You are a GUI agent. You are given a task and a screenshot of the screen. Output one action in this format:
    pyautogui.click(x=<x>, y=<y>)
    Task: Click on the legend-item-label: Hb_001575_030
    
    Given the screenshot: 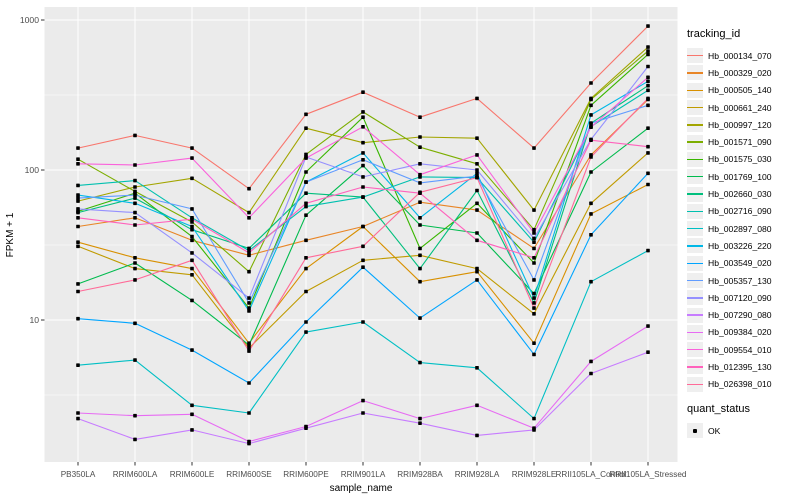 What is the action you would take?
    pyautogui.click(x=740, y=159)
    